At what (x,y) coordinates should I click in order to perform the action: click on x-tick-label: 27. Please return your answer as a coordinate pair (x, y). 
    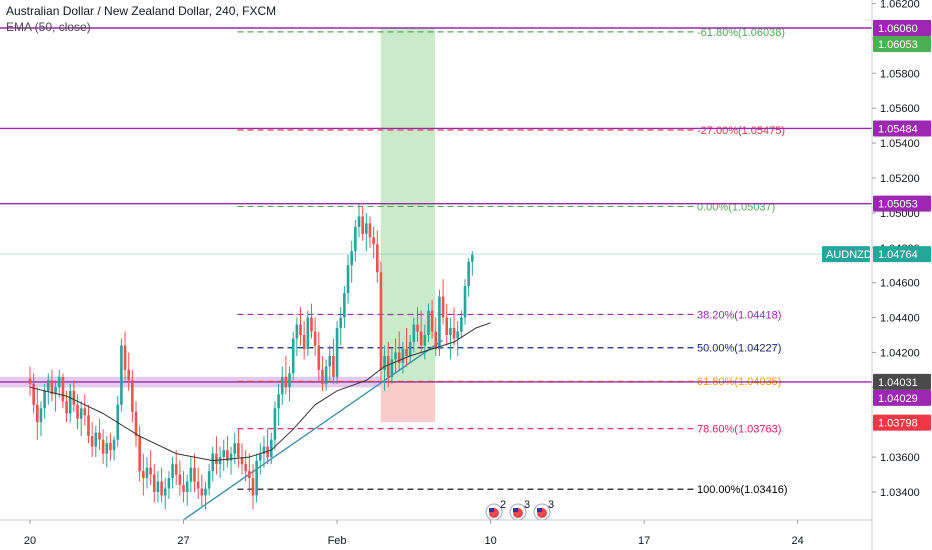
    Looking at the image, I should click on (183, 541).